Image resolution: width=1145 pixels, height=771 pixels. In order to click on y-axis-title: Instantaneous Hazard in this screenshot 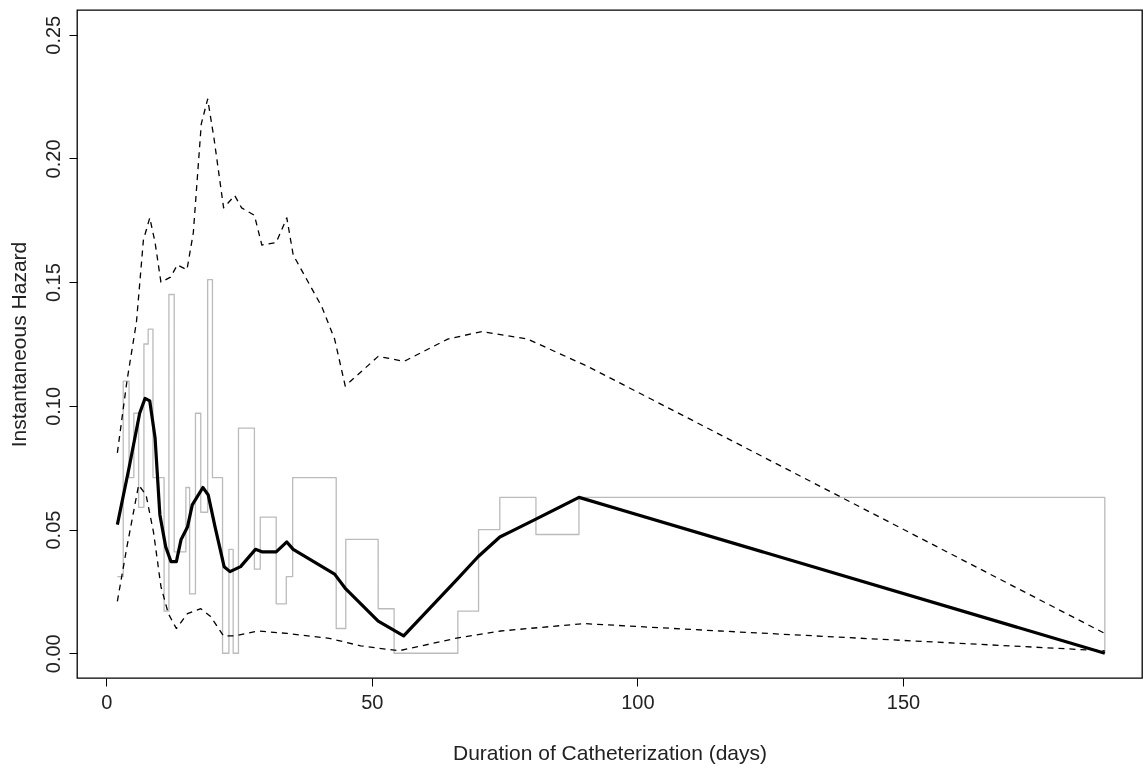, I will do `click(18, 344)`.